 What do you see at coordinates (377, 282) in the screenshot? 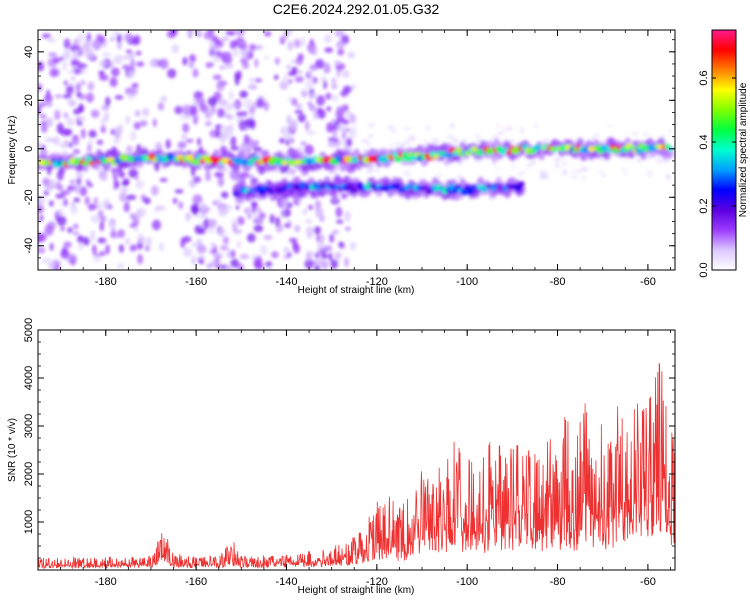
I see `x-tick-label: -120` at bounding box center [377, 282].